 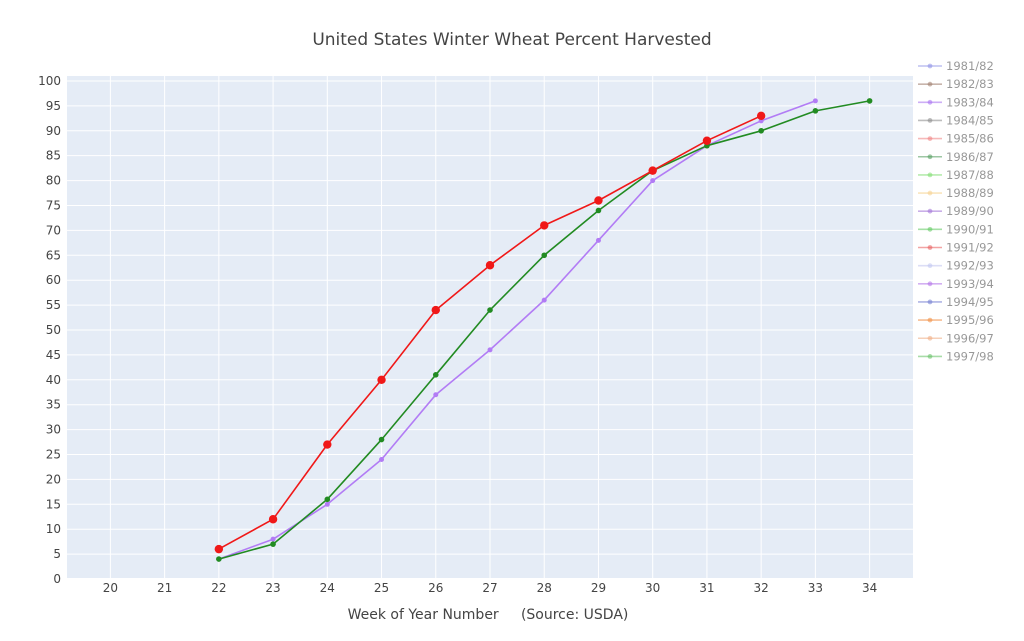 What do you see at coordinates (598, 588) in the screenshot?
I see `x-tick-label: 29` at bounding box center [598, 588].